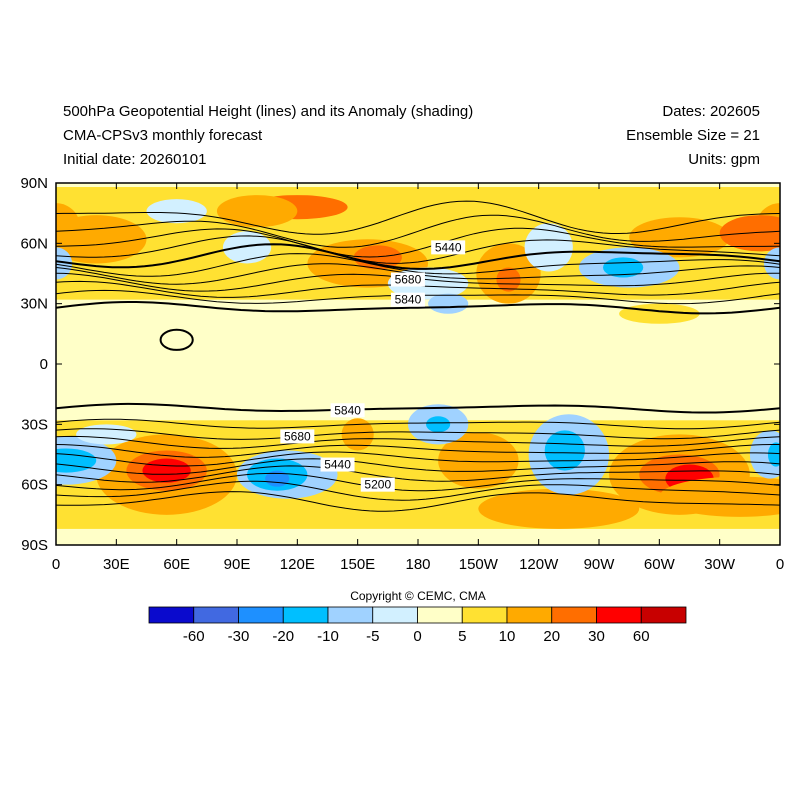 This screenshot has width=800, height=805. Describe the element at coordinates (720, 564) in the screenshot. I see `x-tick-label: 30W` at that location.